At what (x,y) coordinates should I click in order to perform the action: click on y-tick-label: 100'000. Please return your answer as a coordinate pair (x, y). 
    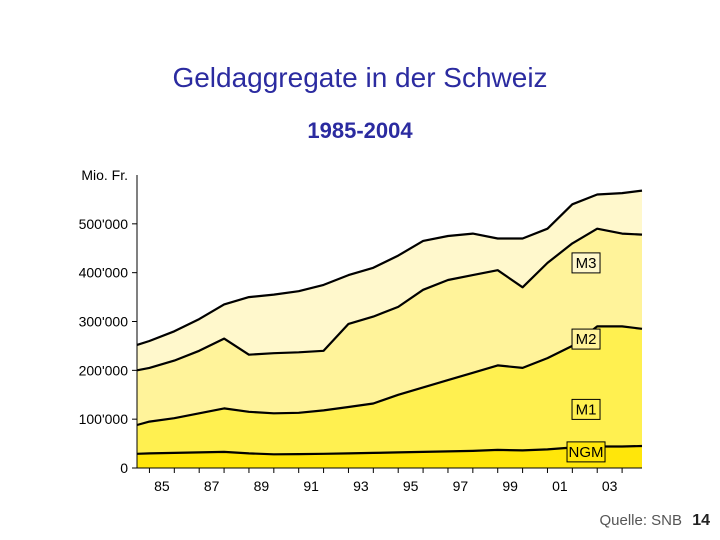
    Looking at the image, I should click on (104, 419).